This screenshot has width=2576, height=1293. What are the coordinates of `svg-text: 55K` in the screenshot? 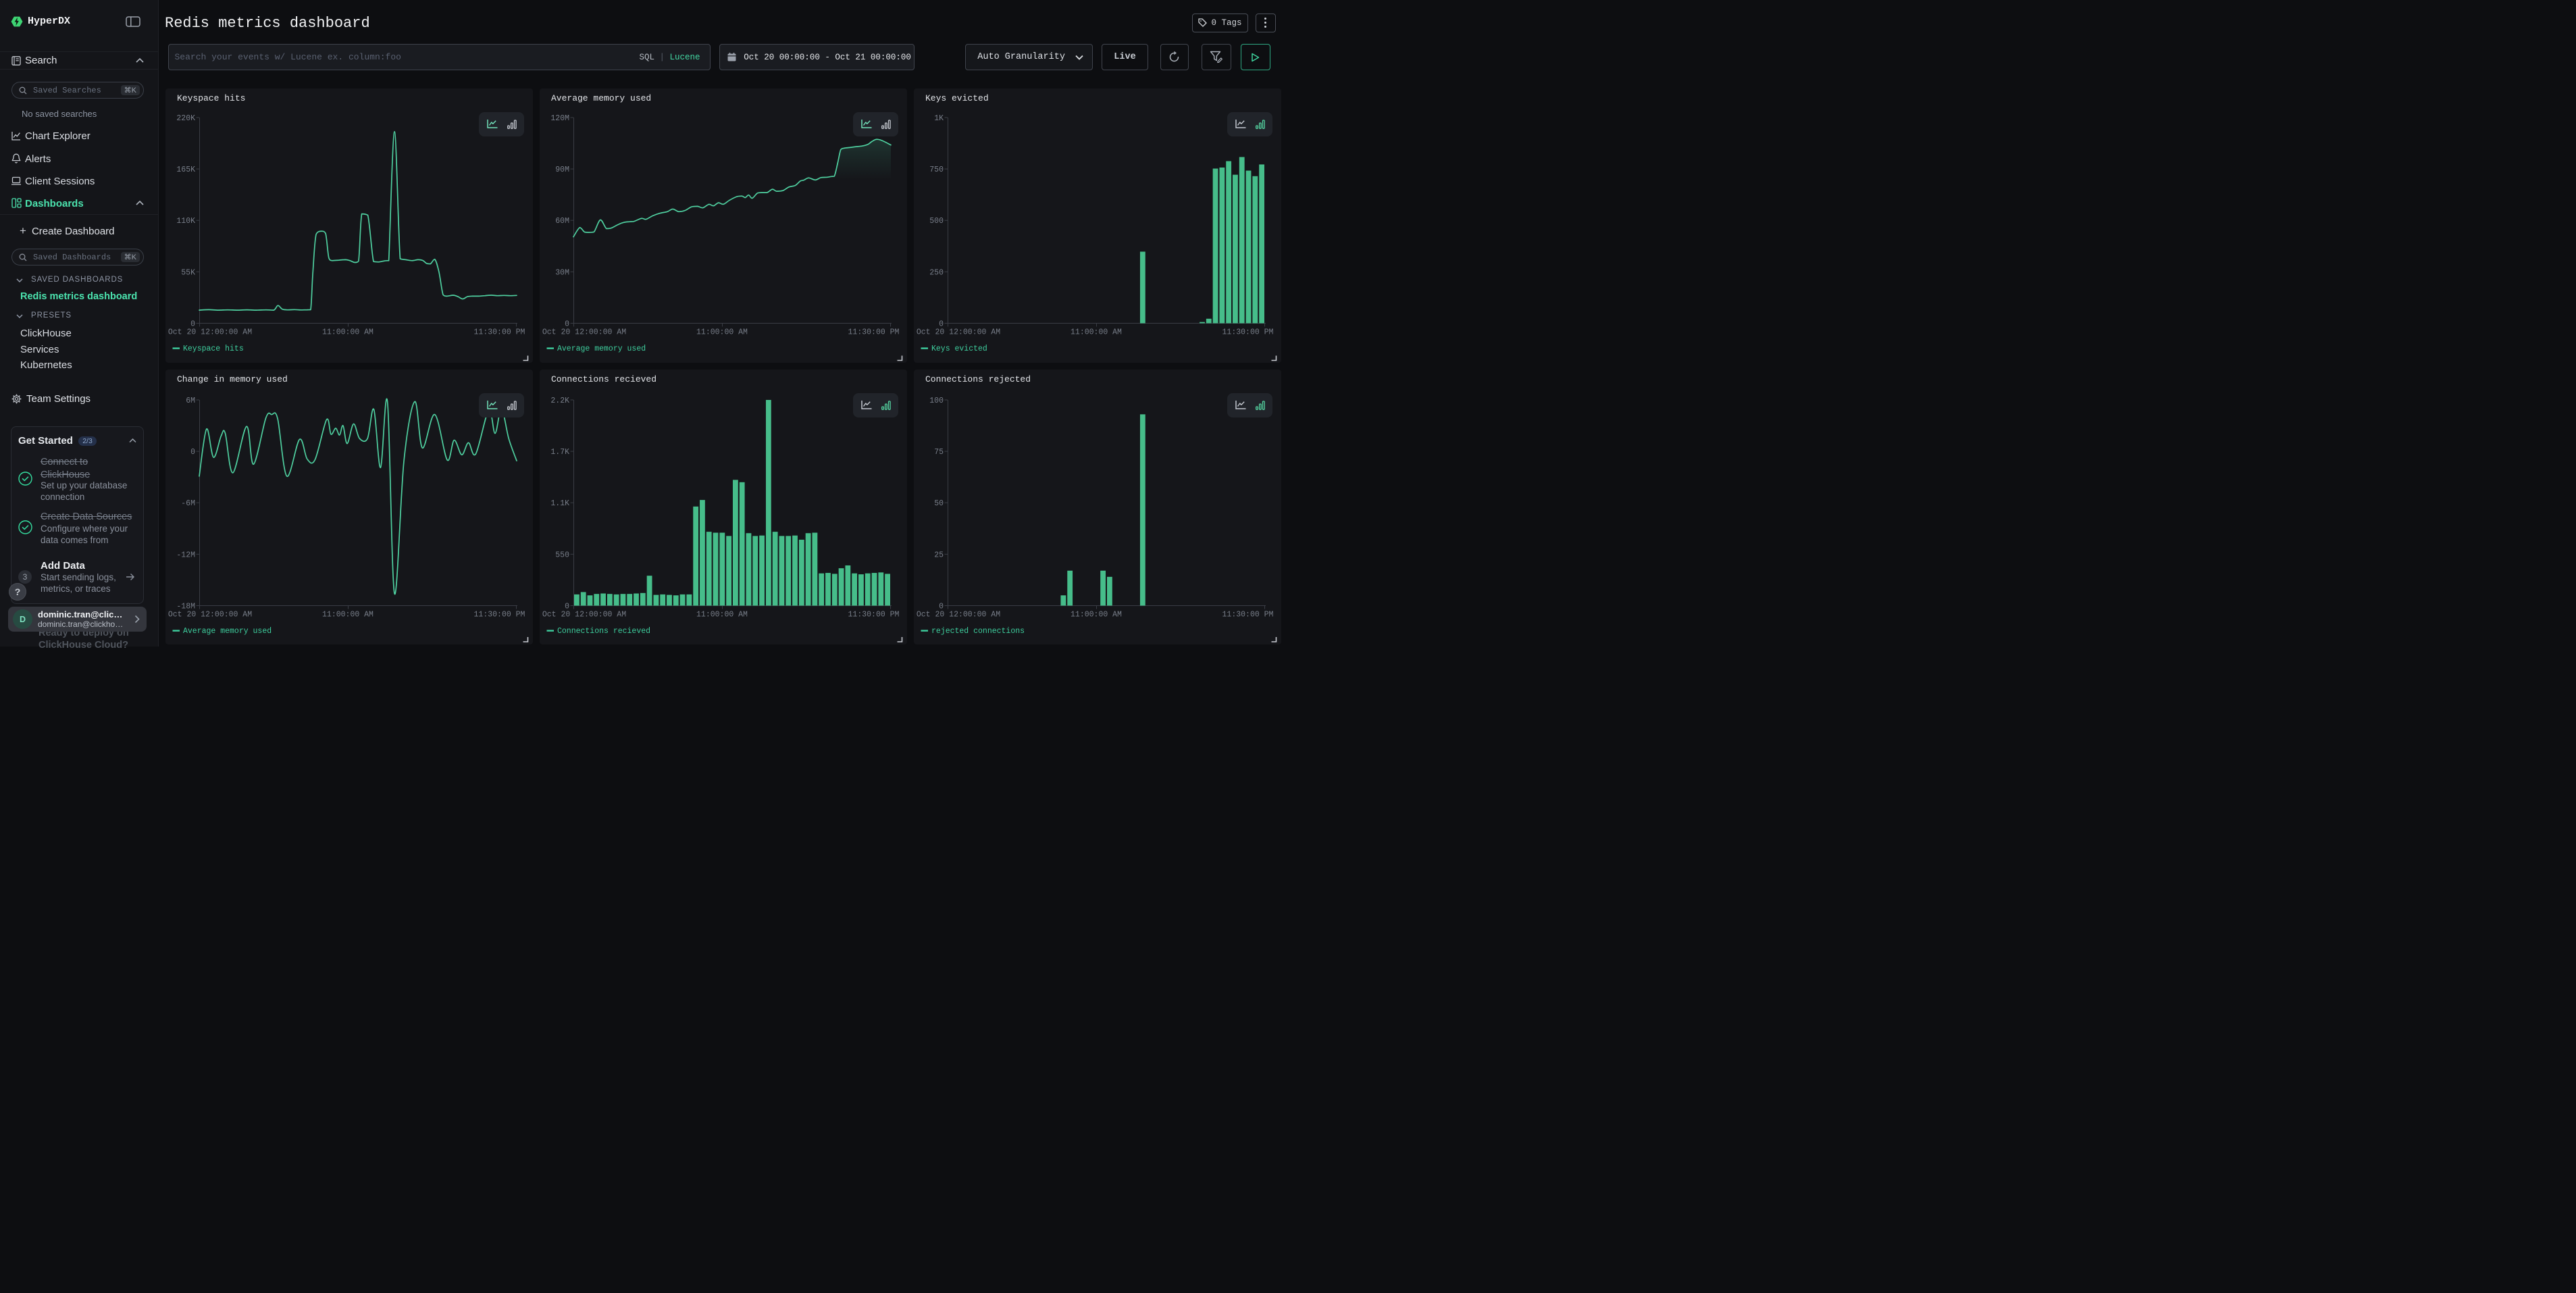 It's located at (188, 272).